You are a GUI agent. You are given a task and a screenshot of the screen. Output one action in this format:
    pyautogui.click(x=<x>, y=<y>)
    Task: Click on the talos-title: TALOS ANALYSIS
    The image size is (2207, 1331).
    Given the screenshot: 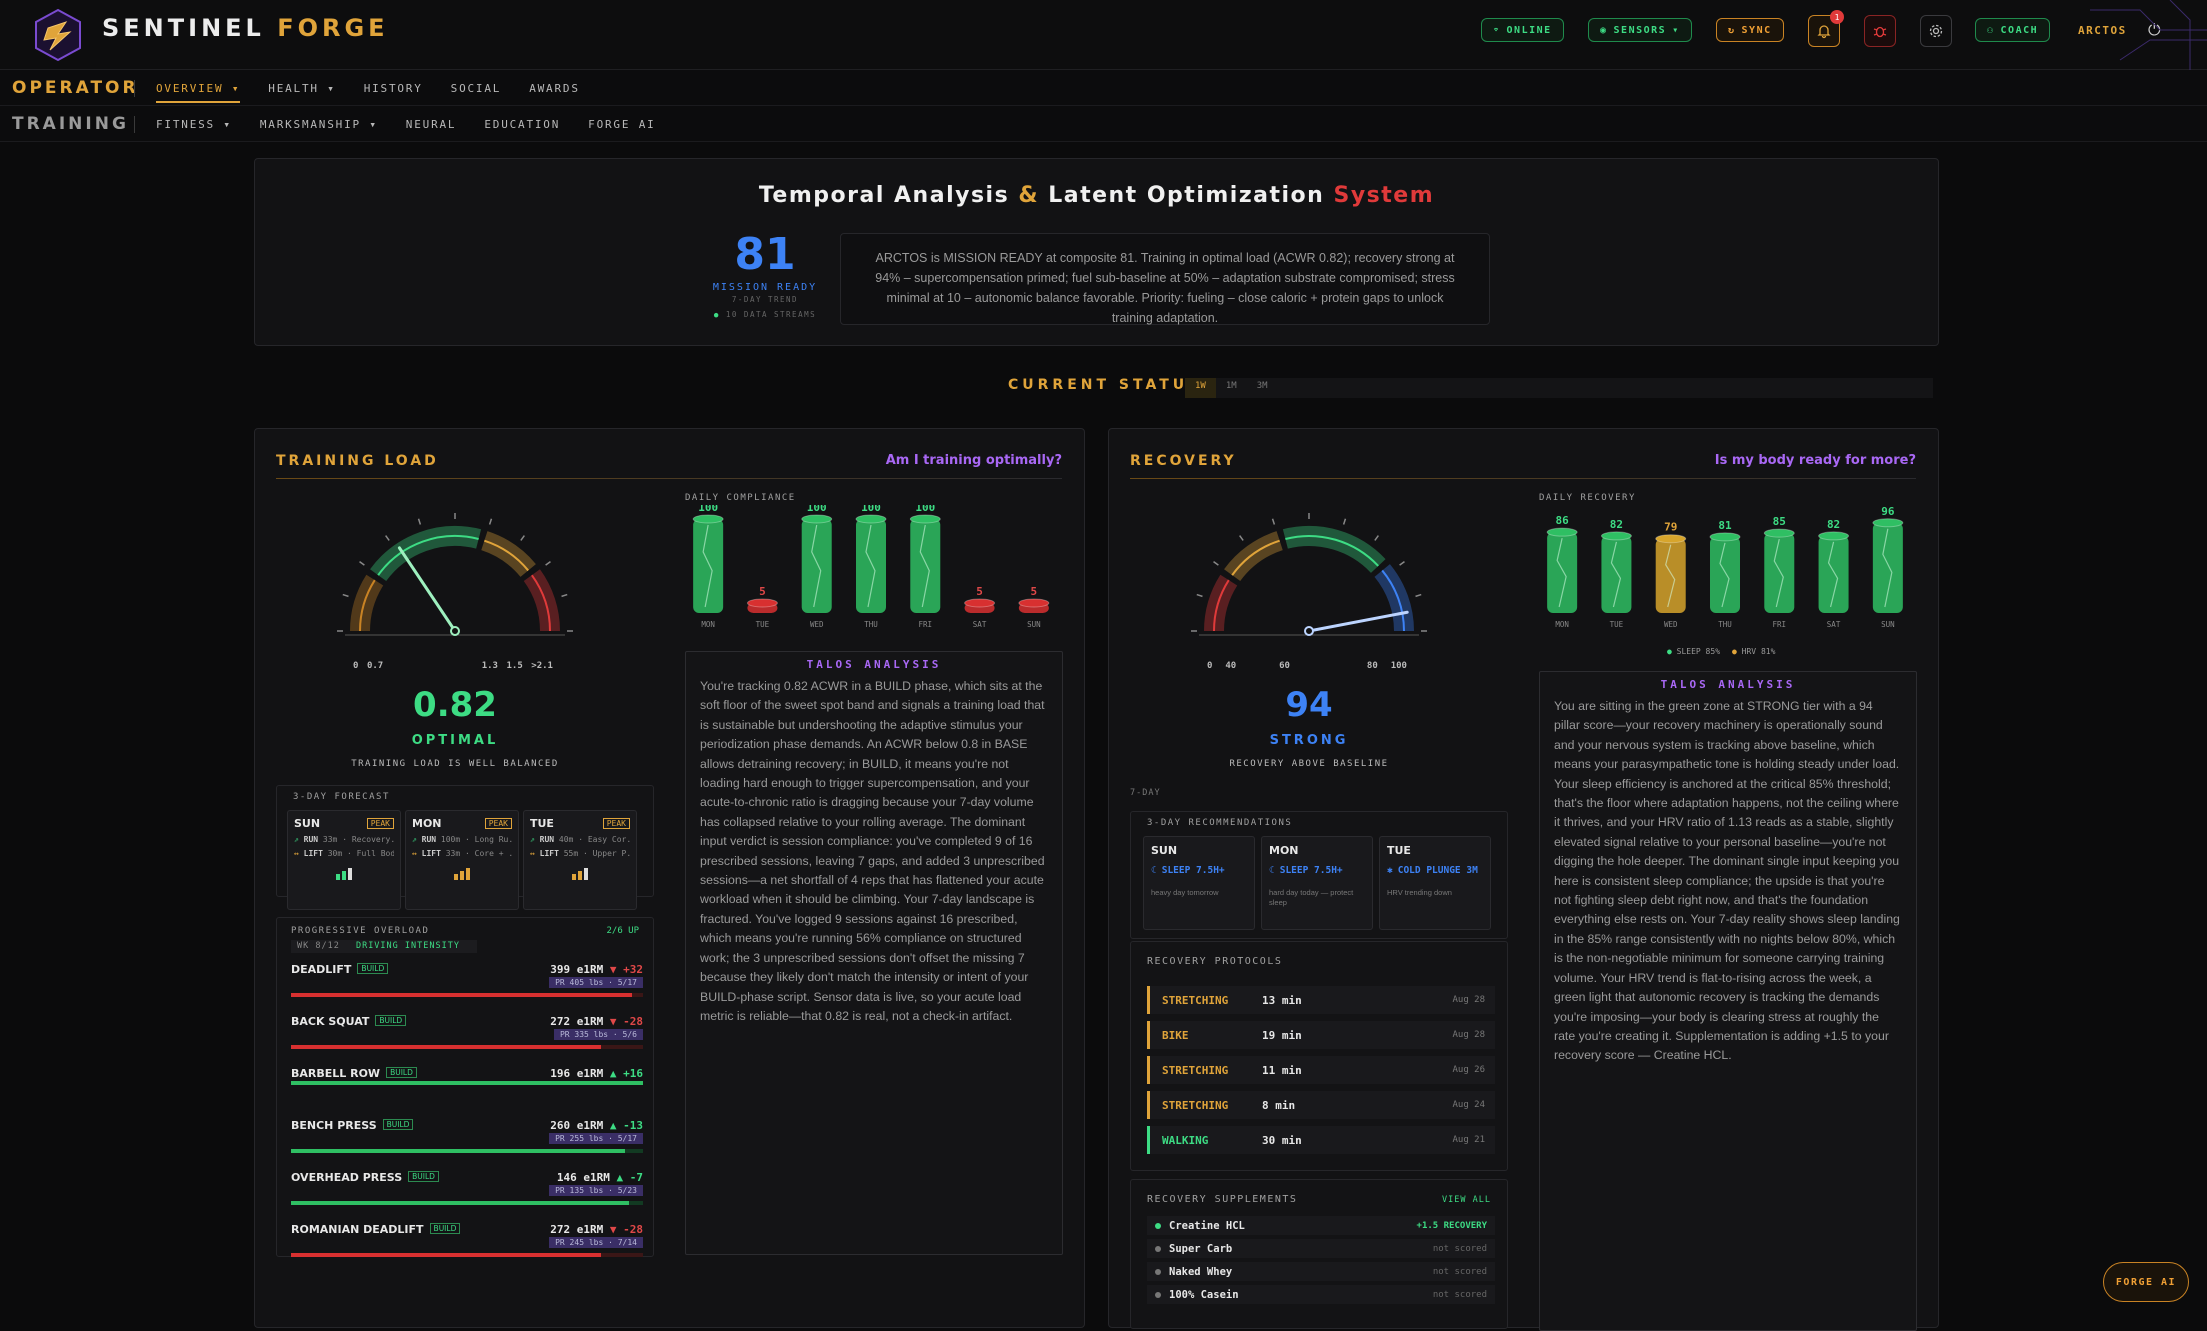 What is the action you would take?
    pyautogui.click(x=874, y=664)
    